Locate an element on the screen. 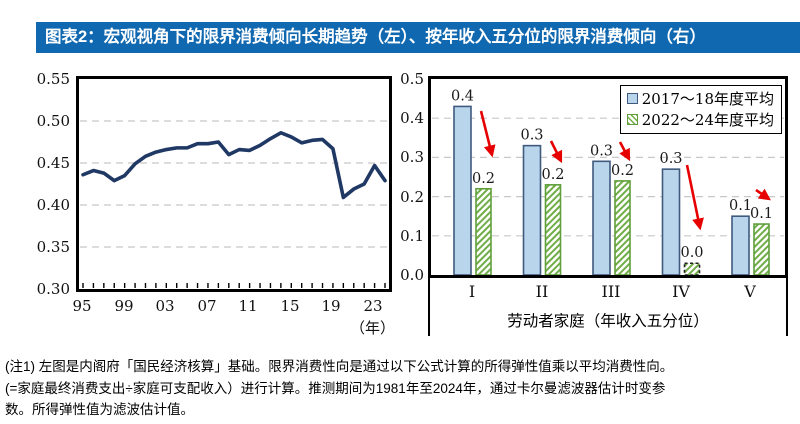 This screenshot has height=424, width=800. left-xtick: 11 is located at coordinates (248, 306).